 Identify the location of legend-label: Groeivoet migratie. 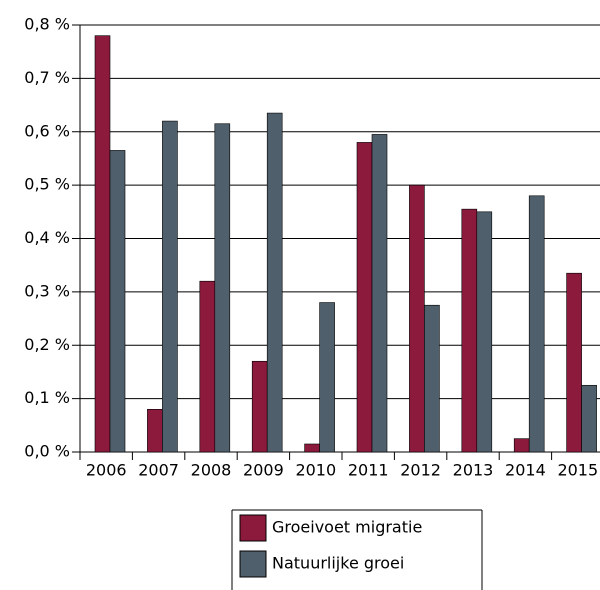
(347, 527).